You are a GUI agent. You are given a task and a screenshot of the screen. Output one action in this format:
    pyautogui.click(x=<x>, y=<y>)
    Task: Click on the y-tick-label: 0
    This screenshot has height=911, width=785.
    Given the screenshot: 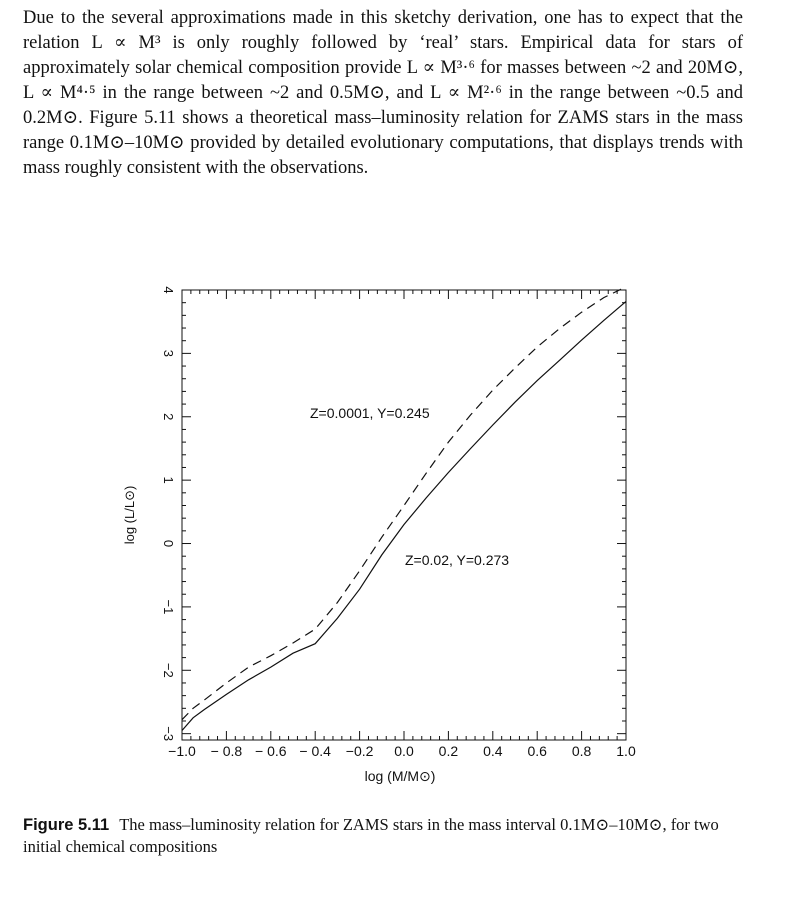 What is the action you would take?
    pyautogui.click(x=168, y=543)
    